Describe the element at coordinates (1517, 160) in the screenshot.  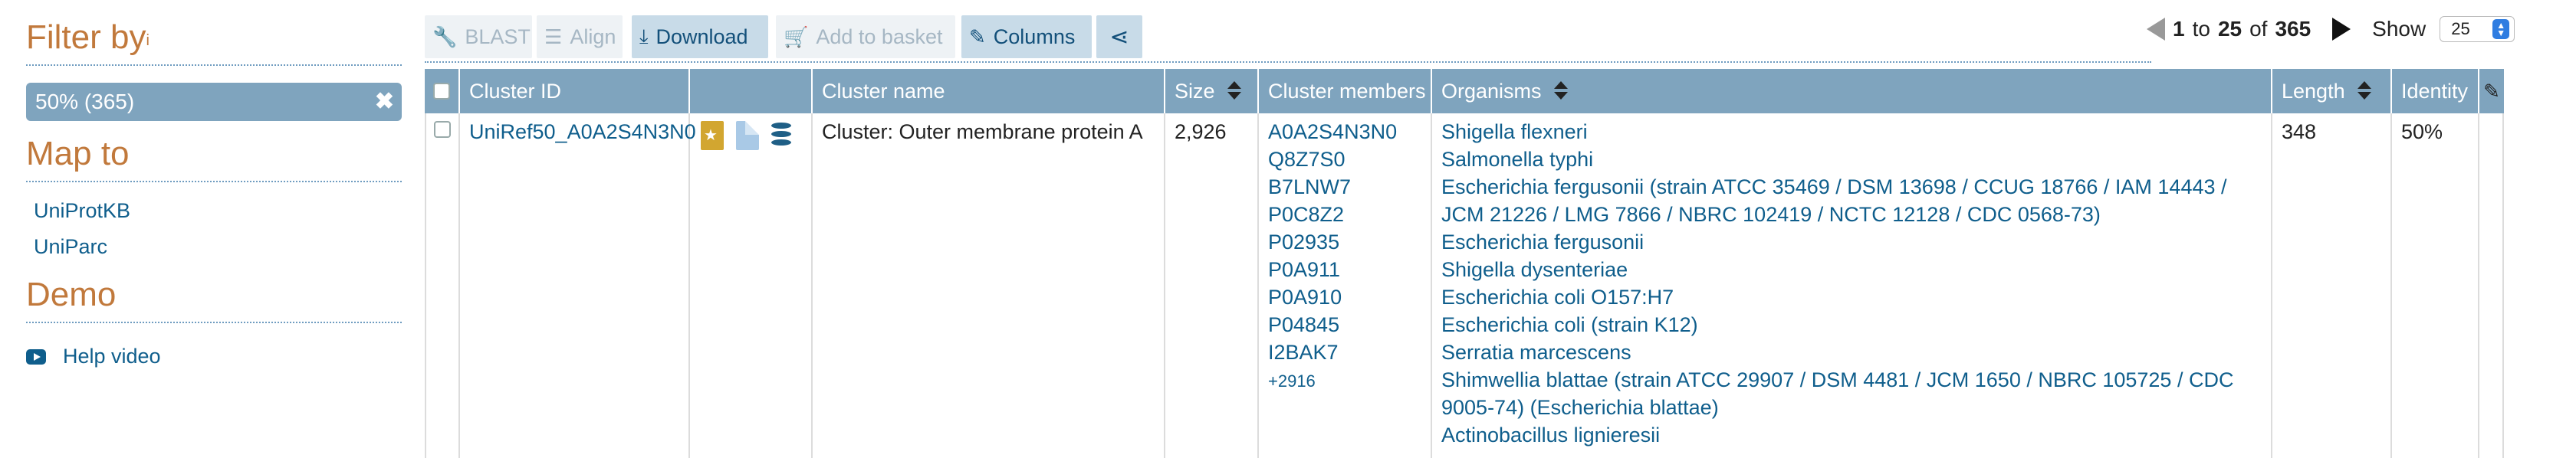
I see `organism-link: Salmonella typhi` at that location.